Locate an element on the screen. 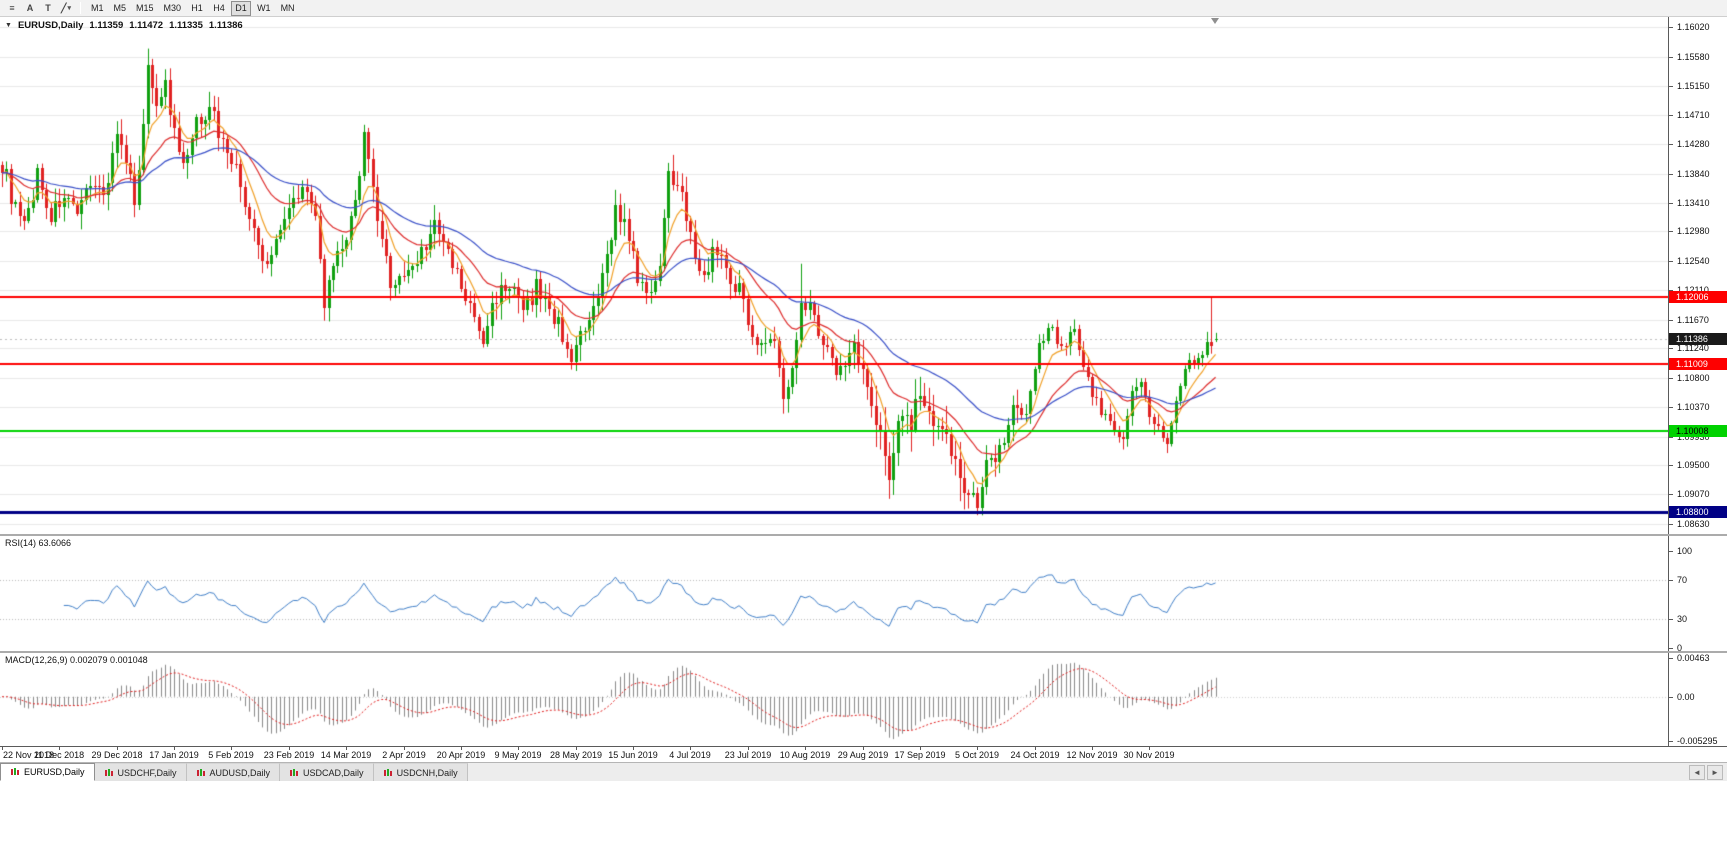  tab-usdcnh-daily: USDCNH,Daily is located at coordinates (420, 772).